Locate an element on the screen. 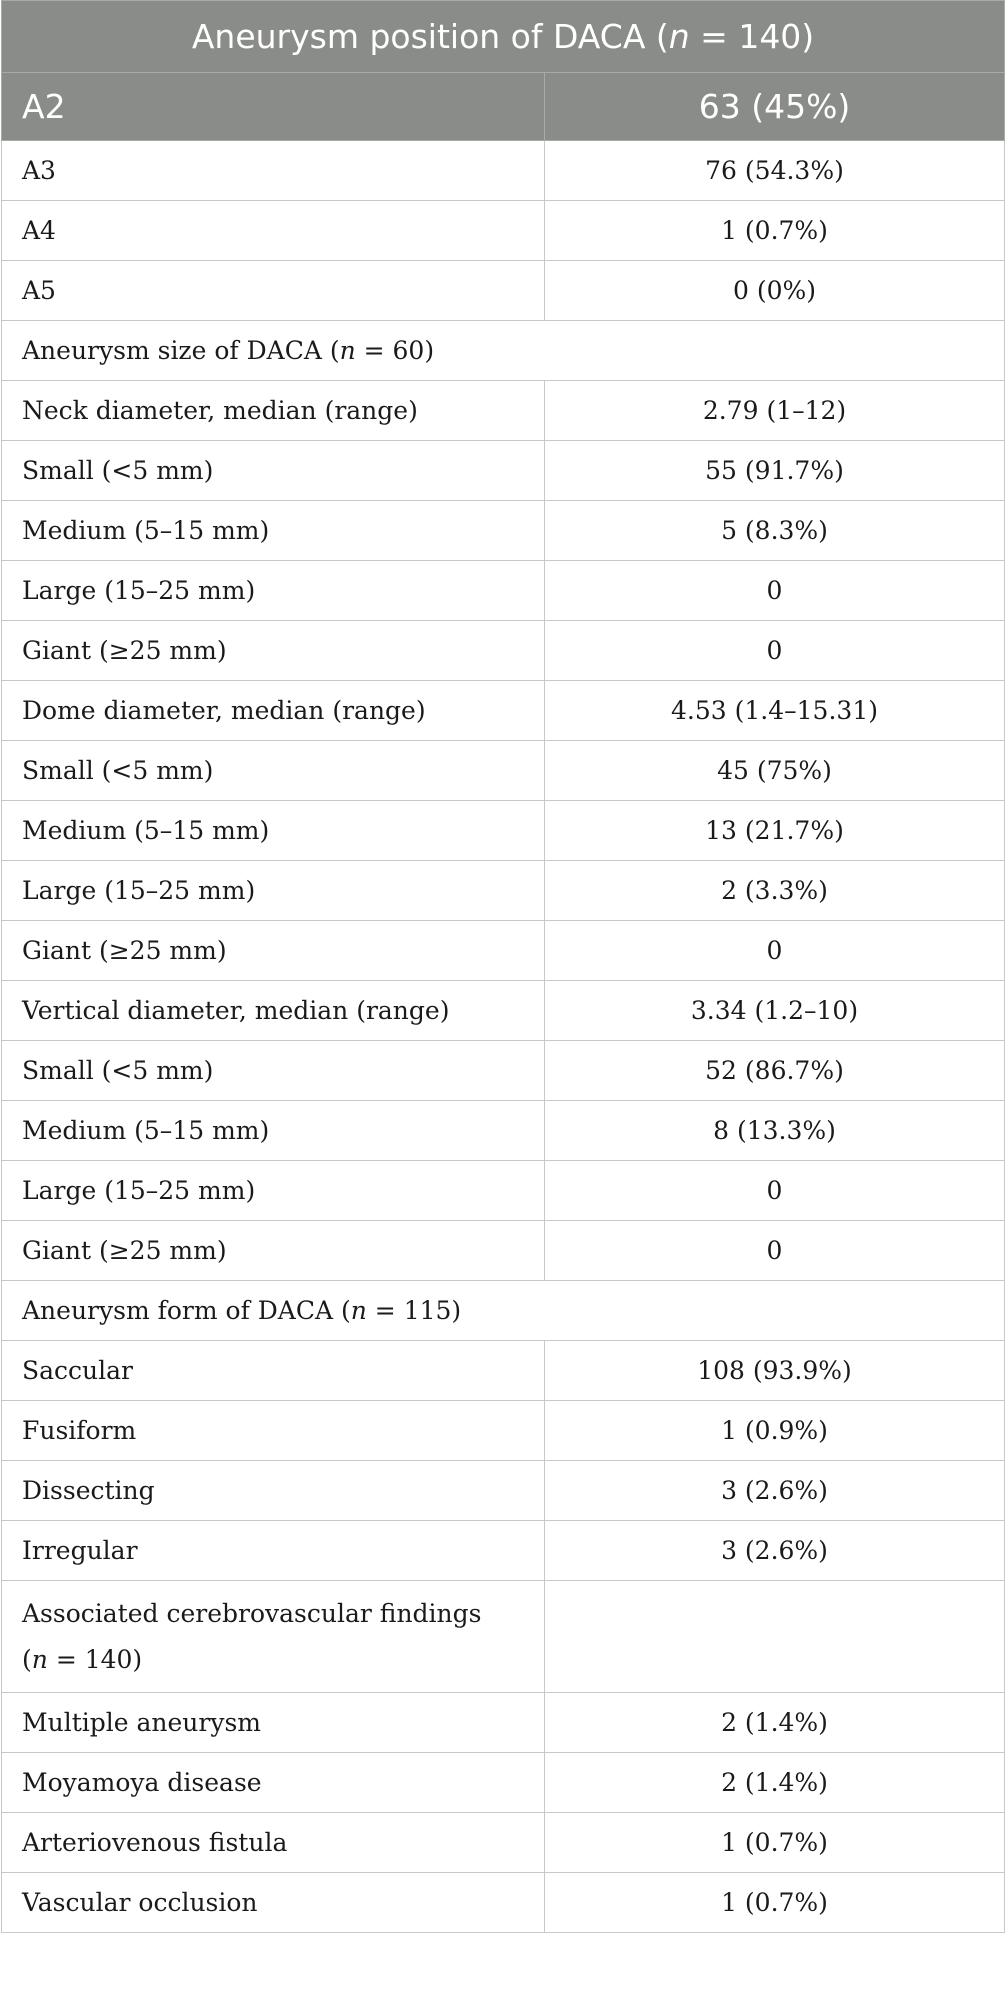 The width and height of the screenshot is (1005, 1991). row-value: 45 (75%) is located at coordinates (774, 770).